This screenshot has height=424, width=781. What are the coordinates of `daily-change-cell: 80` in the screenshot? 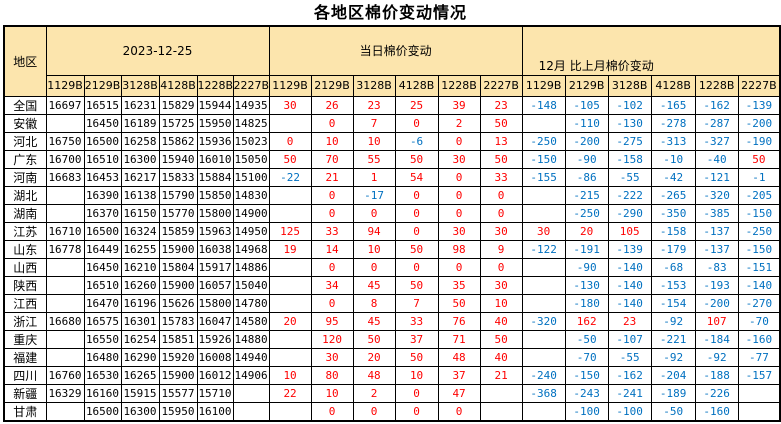 It's located at (332, 375).